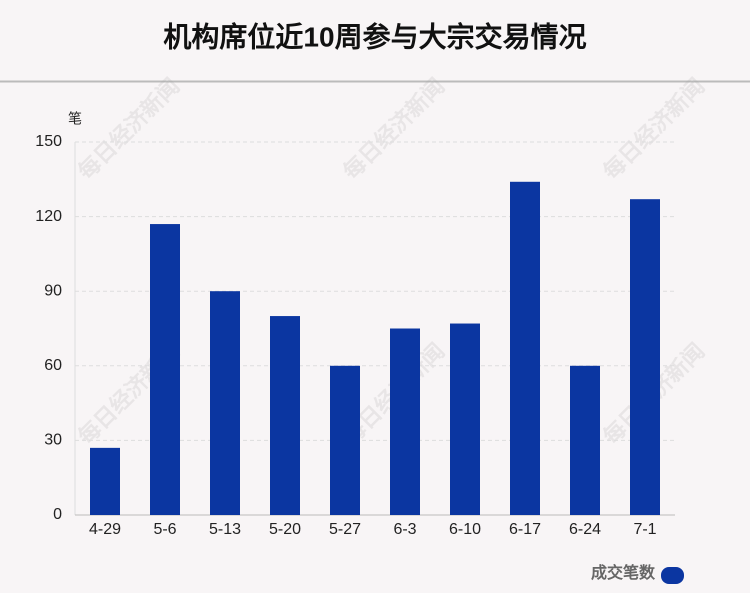 This screenshot has width=750, height=593. What do you see at coordinates (75, 119) in the screenshot?
I see `y-axis-unit: 笔` at bounding box center [75, 119].